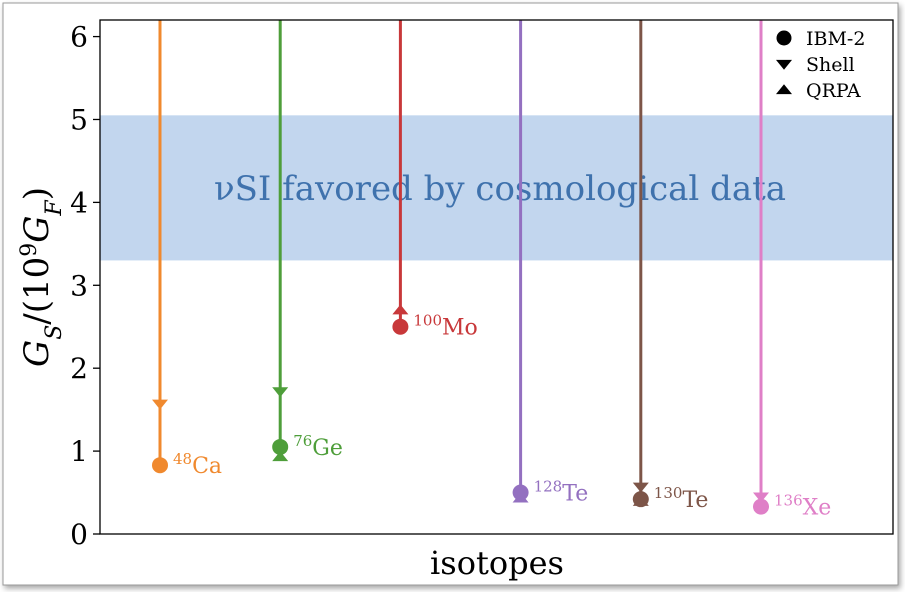 Image resolution: width=905 pixels, height=592 pixels. I want to click on legend-entry: QRPA, so click(833, 91).